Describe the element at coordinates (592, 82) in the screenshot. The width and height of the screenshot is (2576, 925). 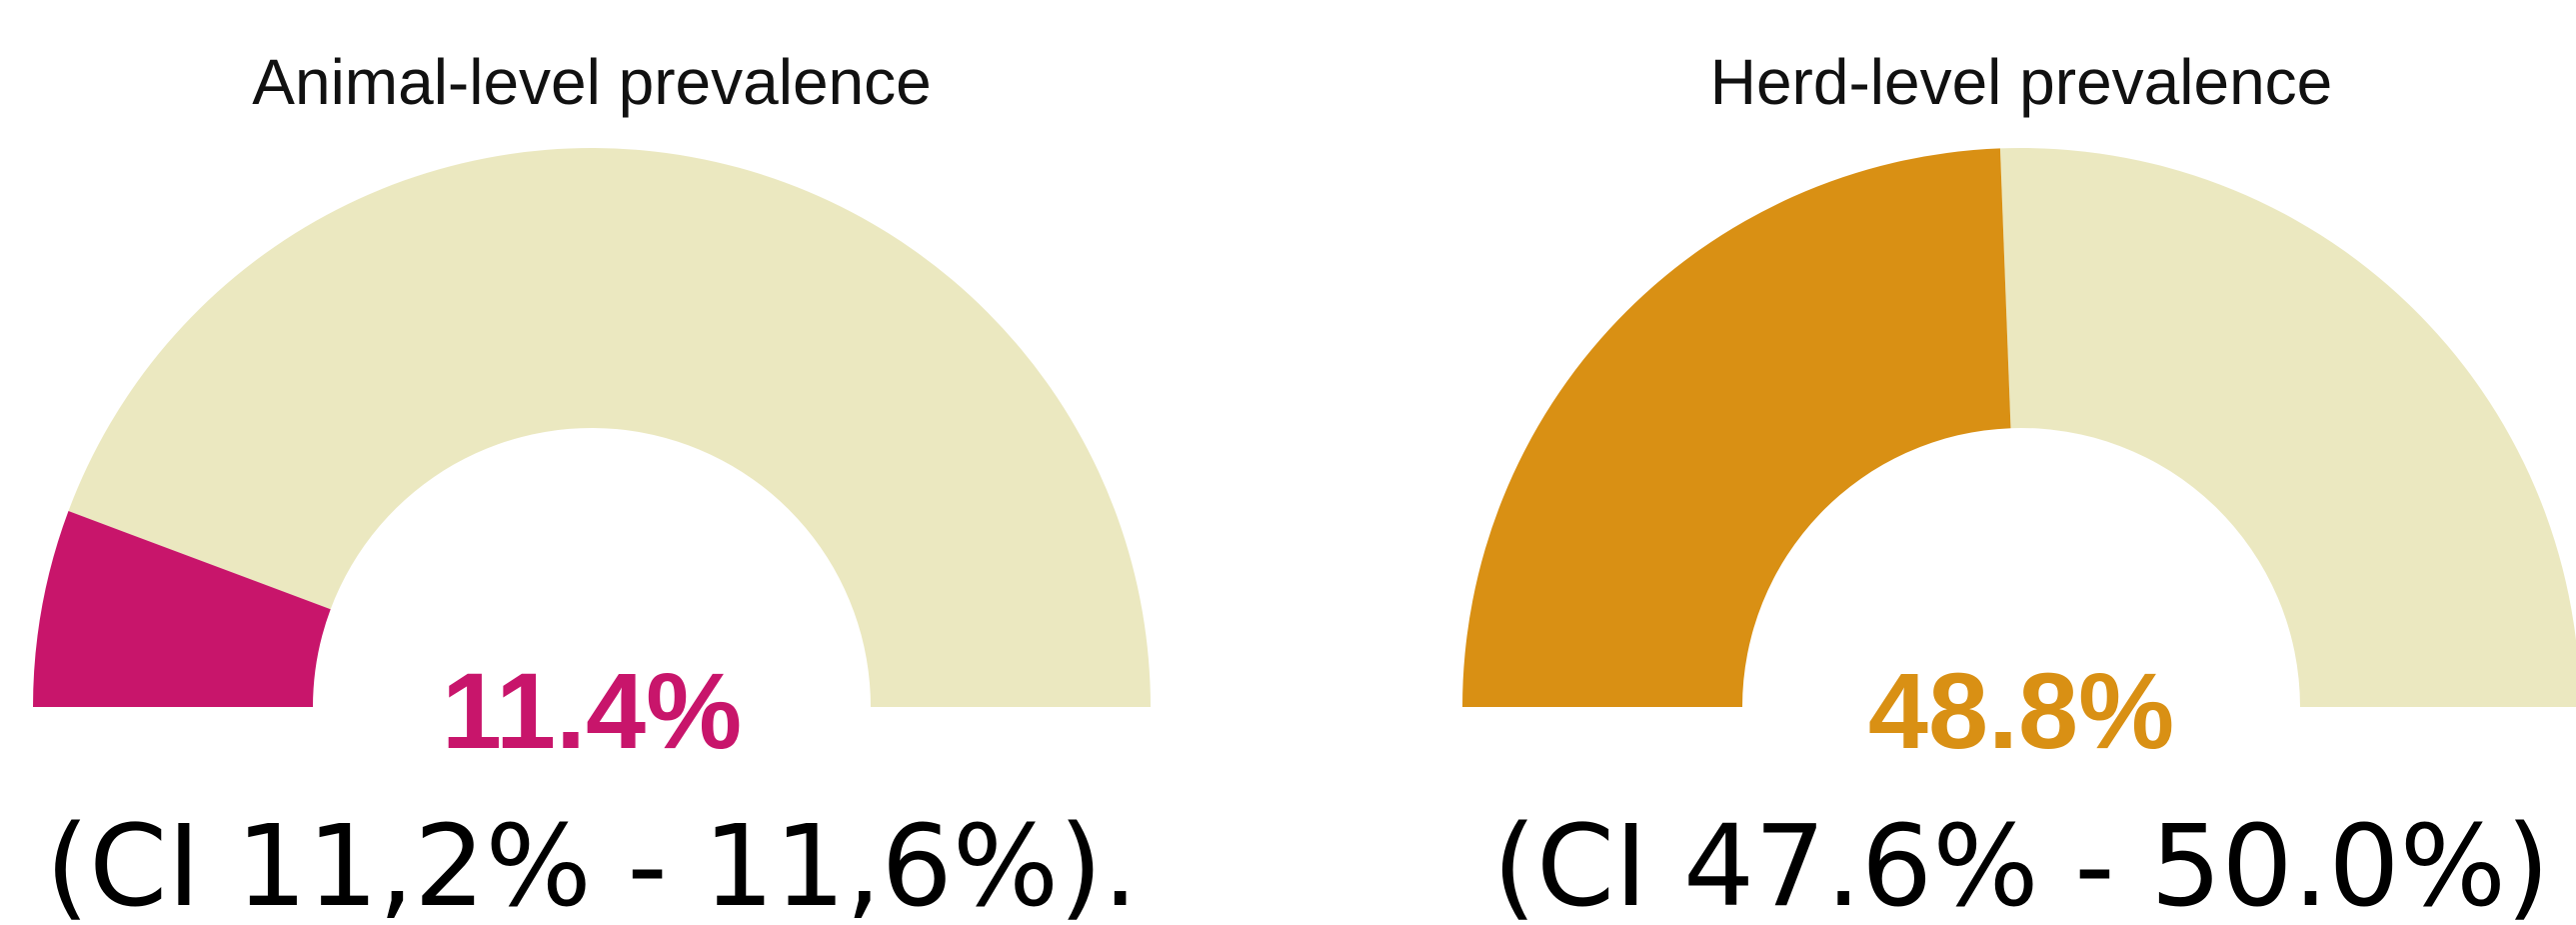
I see `chart-title: Animal-level prevalence` at that location.